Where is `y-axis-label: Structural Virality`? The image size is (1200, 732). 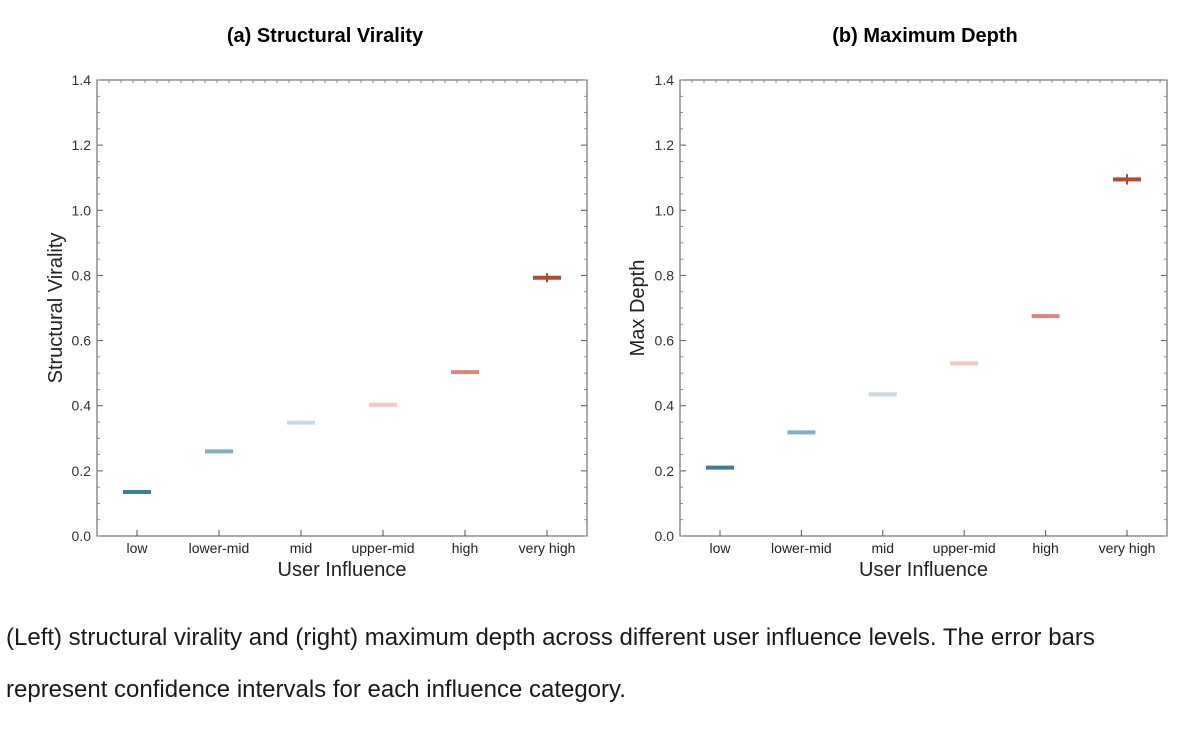 y-axis-label: Structural Virality is located at coordinates (56, 308).